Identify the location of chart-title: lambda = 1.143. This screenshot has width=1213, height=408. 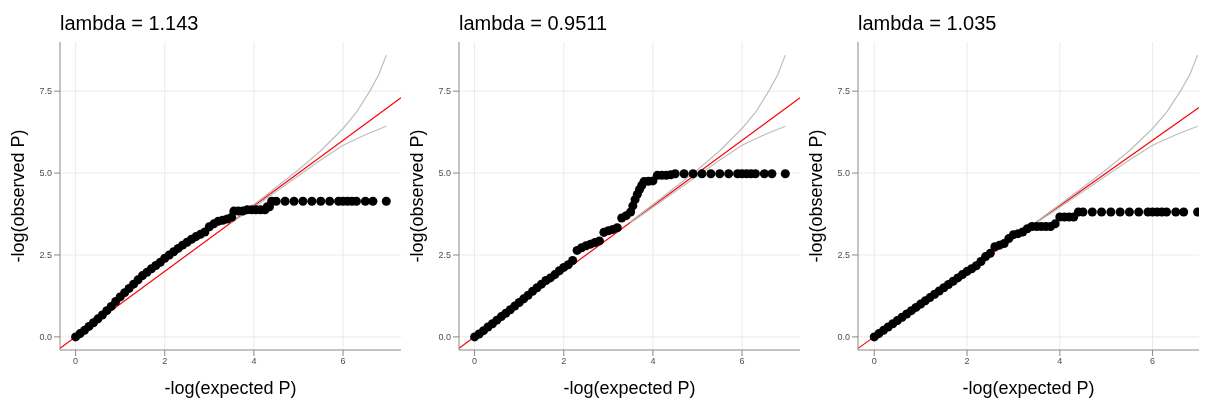
(129, 23).